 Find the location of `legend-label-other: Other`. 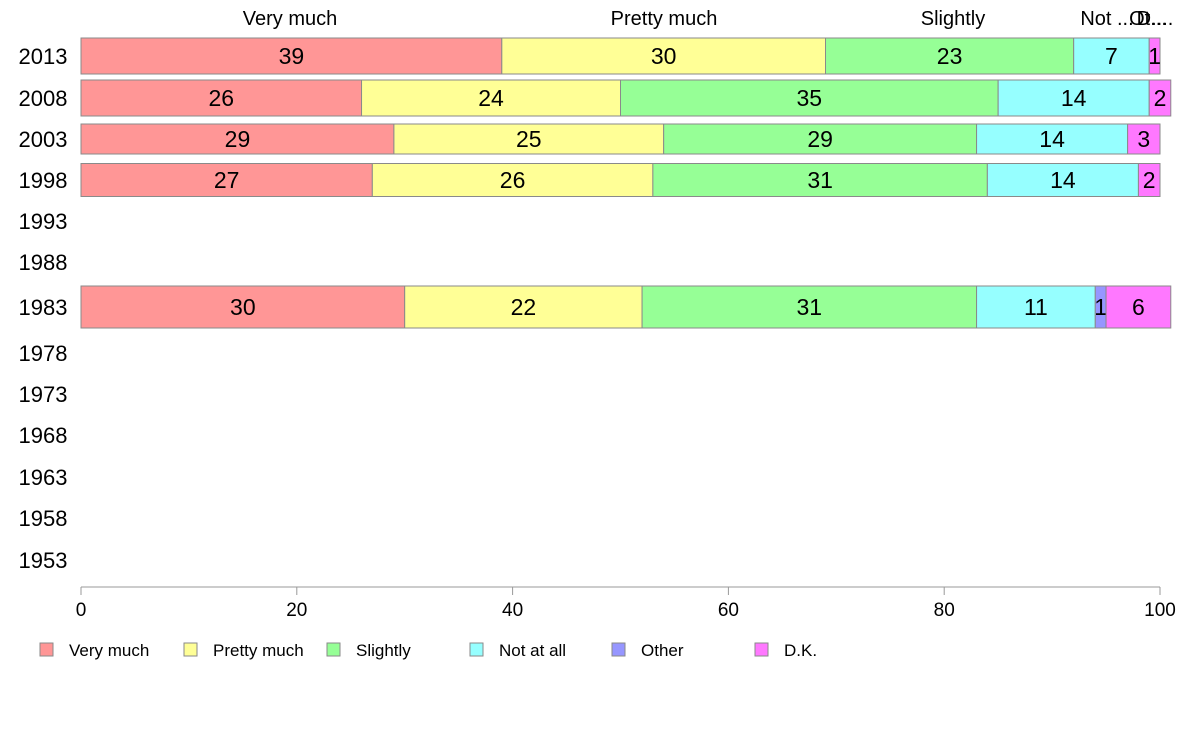

legend-label-other: Other is located at coordinates (662, 650).